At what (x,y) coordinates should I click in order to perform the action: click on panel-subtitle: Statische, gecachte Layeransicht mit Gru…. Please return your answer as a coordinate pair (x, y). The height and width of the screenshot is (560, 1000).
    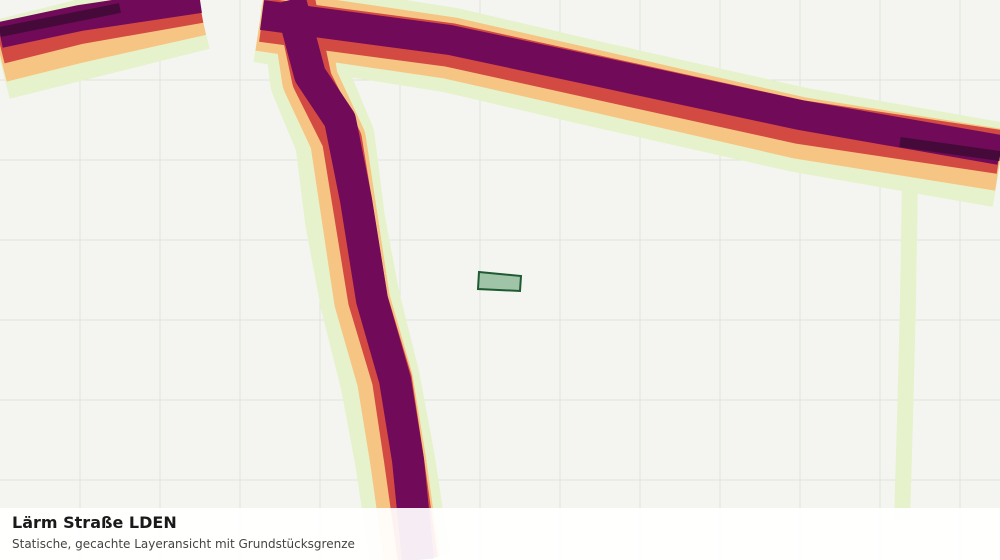
    Looking at the image, I should click on (183, 544).